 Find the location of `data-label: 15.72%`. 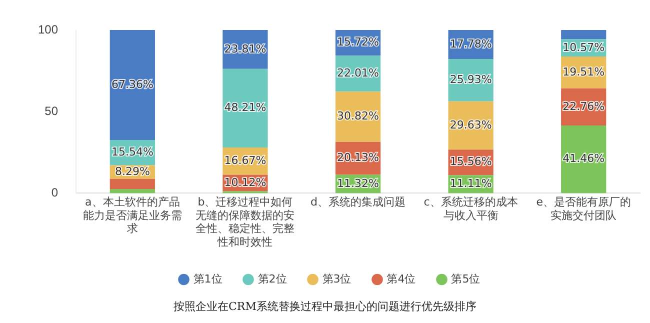

data-label: 15.72% is located at coordinates (358, 42).